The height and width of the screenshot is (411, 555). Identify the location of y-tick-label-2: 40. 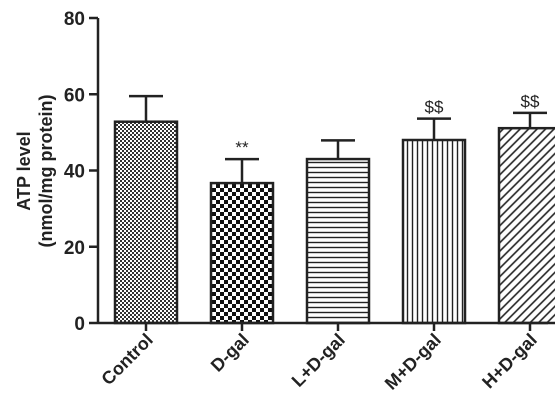
(74, 172).